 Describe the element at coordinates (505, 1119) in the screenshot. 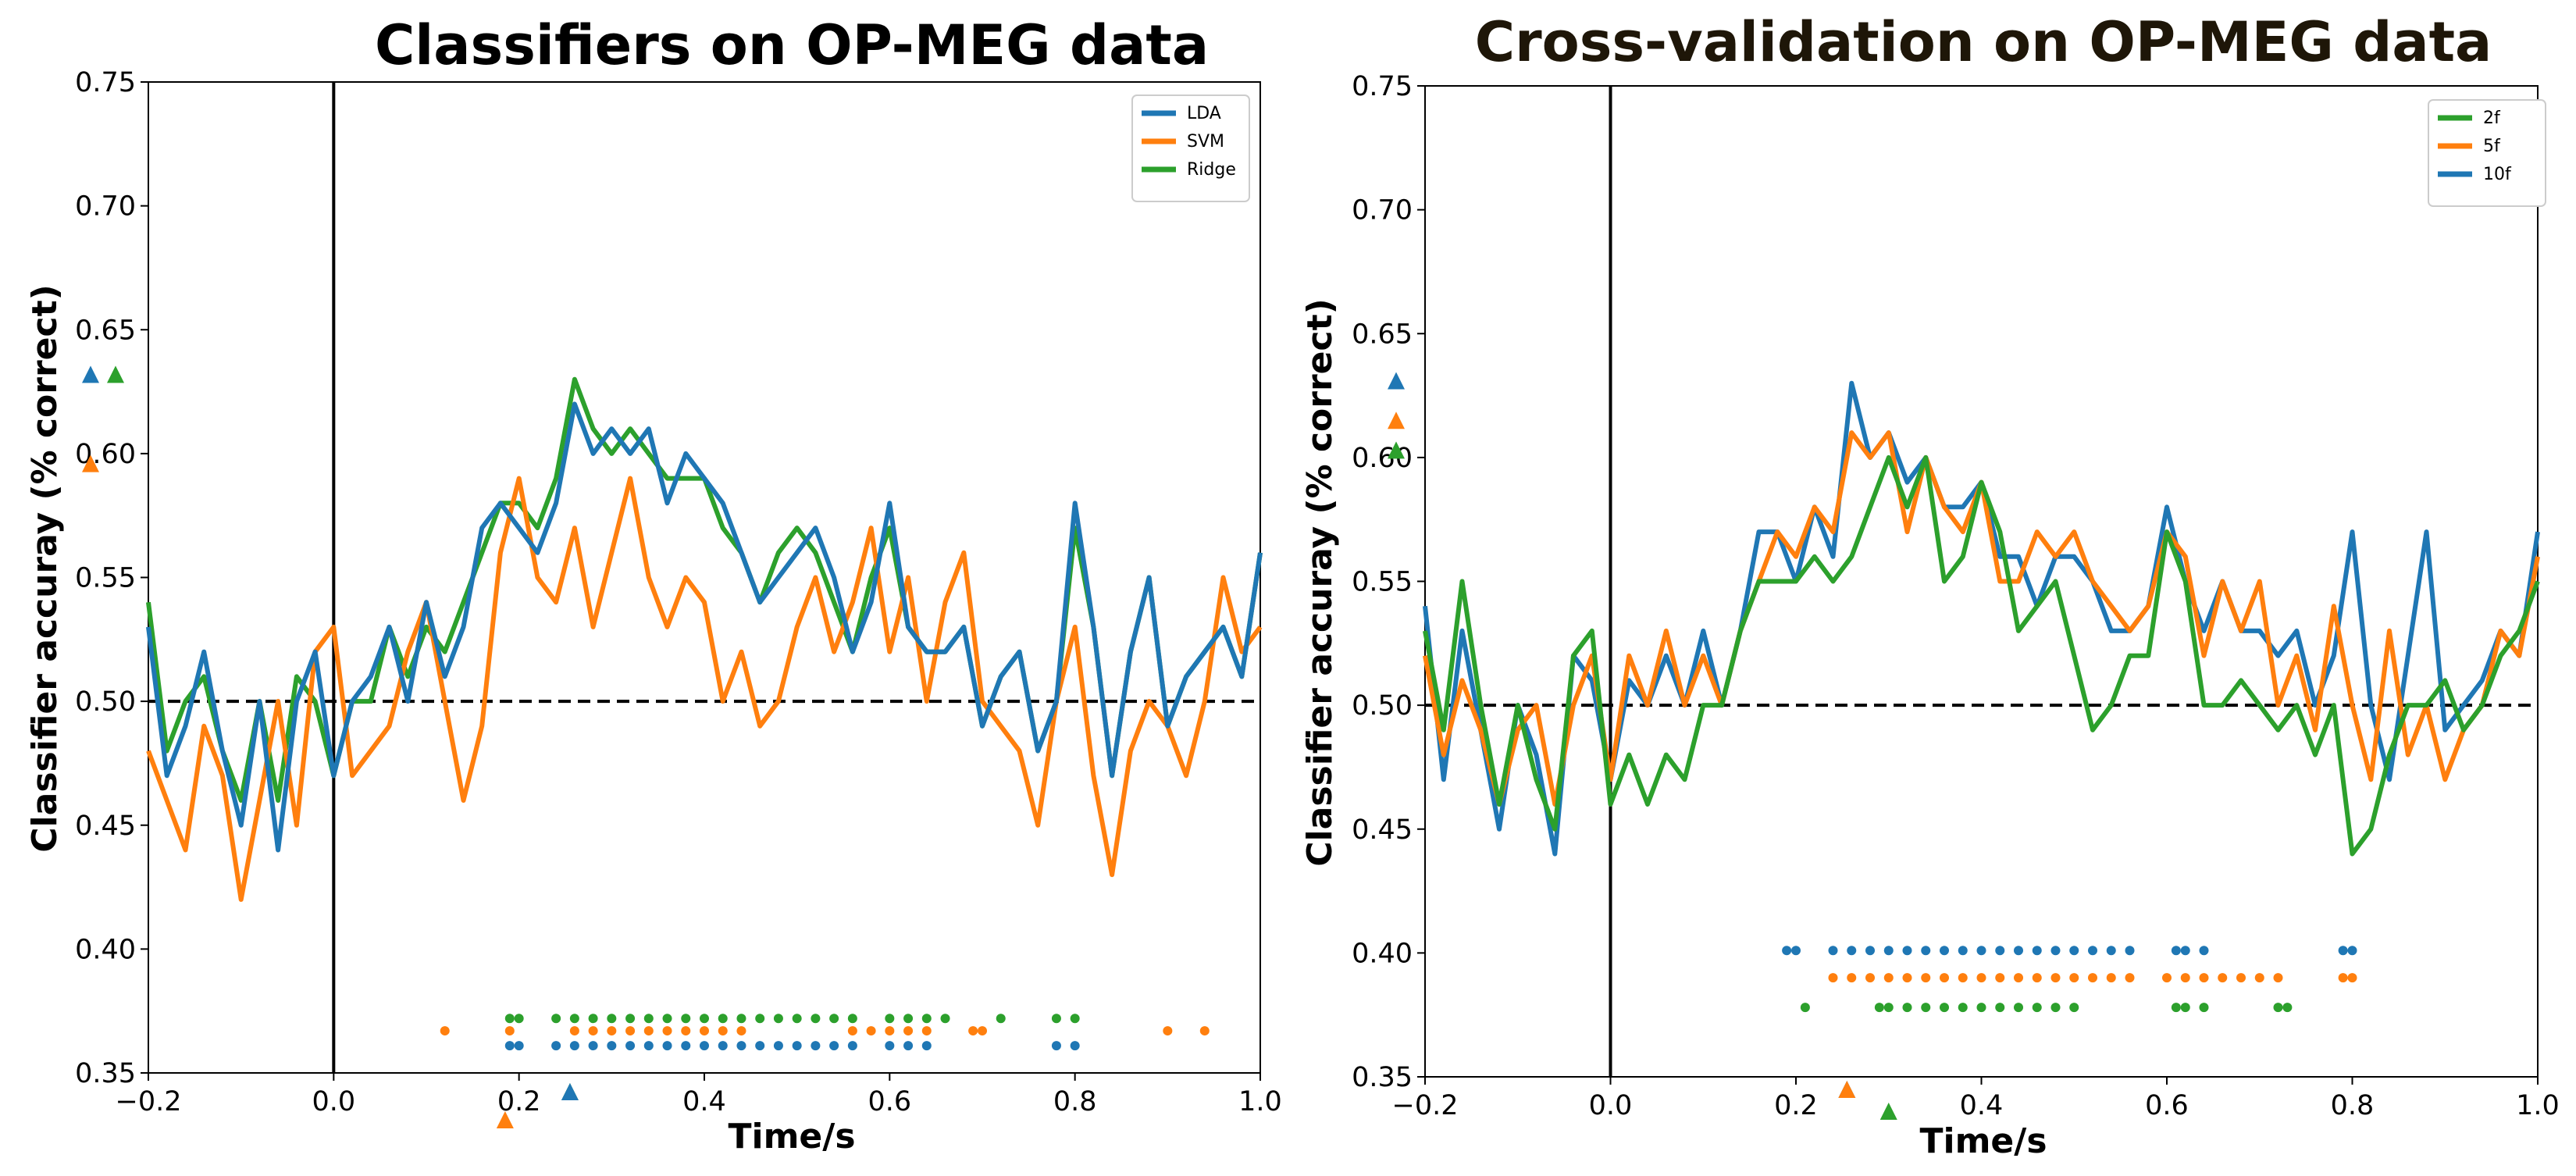

I see `peak-marker-x-svm` at that location.